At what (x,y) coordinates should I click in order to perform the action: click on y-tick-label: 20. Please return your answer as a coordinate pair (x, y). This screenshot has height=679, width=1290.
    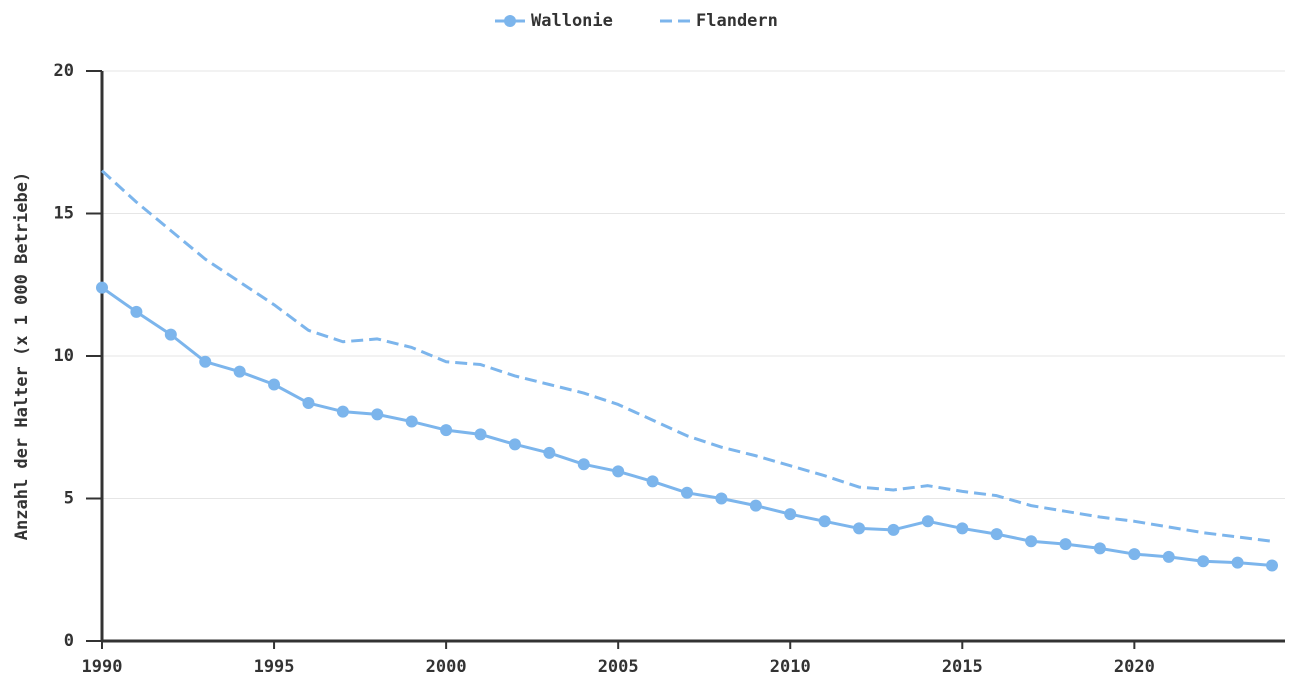
    Looking at the image, I should click on (64, 71).